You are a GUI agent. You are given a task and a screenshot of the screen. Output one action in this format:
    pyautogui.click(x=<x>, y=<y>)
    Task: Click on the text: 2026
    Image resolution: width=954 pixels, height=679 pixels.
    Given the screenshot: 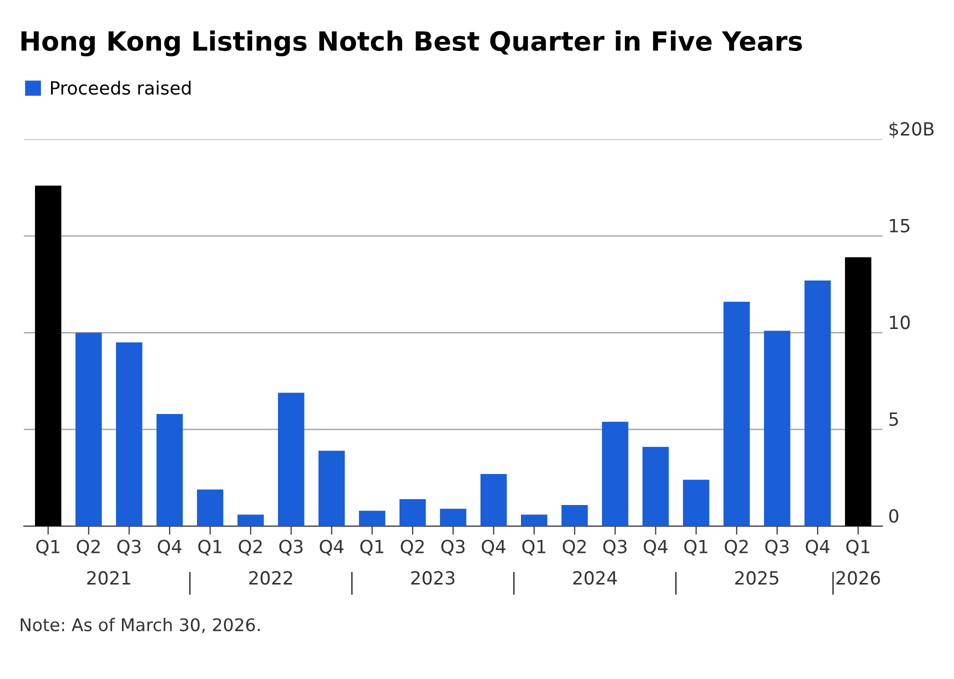 What is the action you would take?
    pyautogui.click(x=858, y=578)
    